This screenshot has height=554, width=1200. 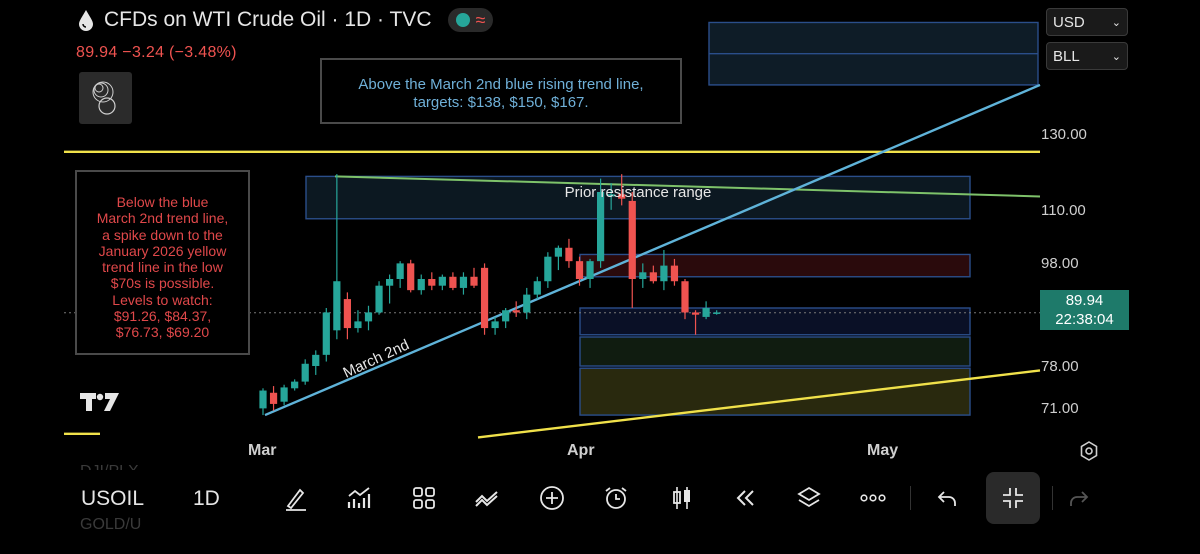 I want to click on symbol-title: CFDs on WTI Crude Oil · 1D · TVC, so click(x=268, y=19).